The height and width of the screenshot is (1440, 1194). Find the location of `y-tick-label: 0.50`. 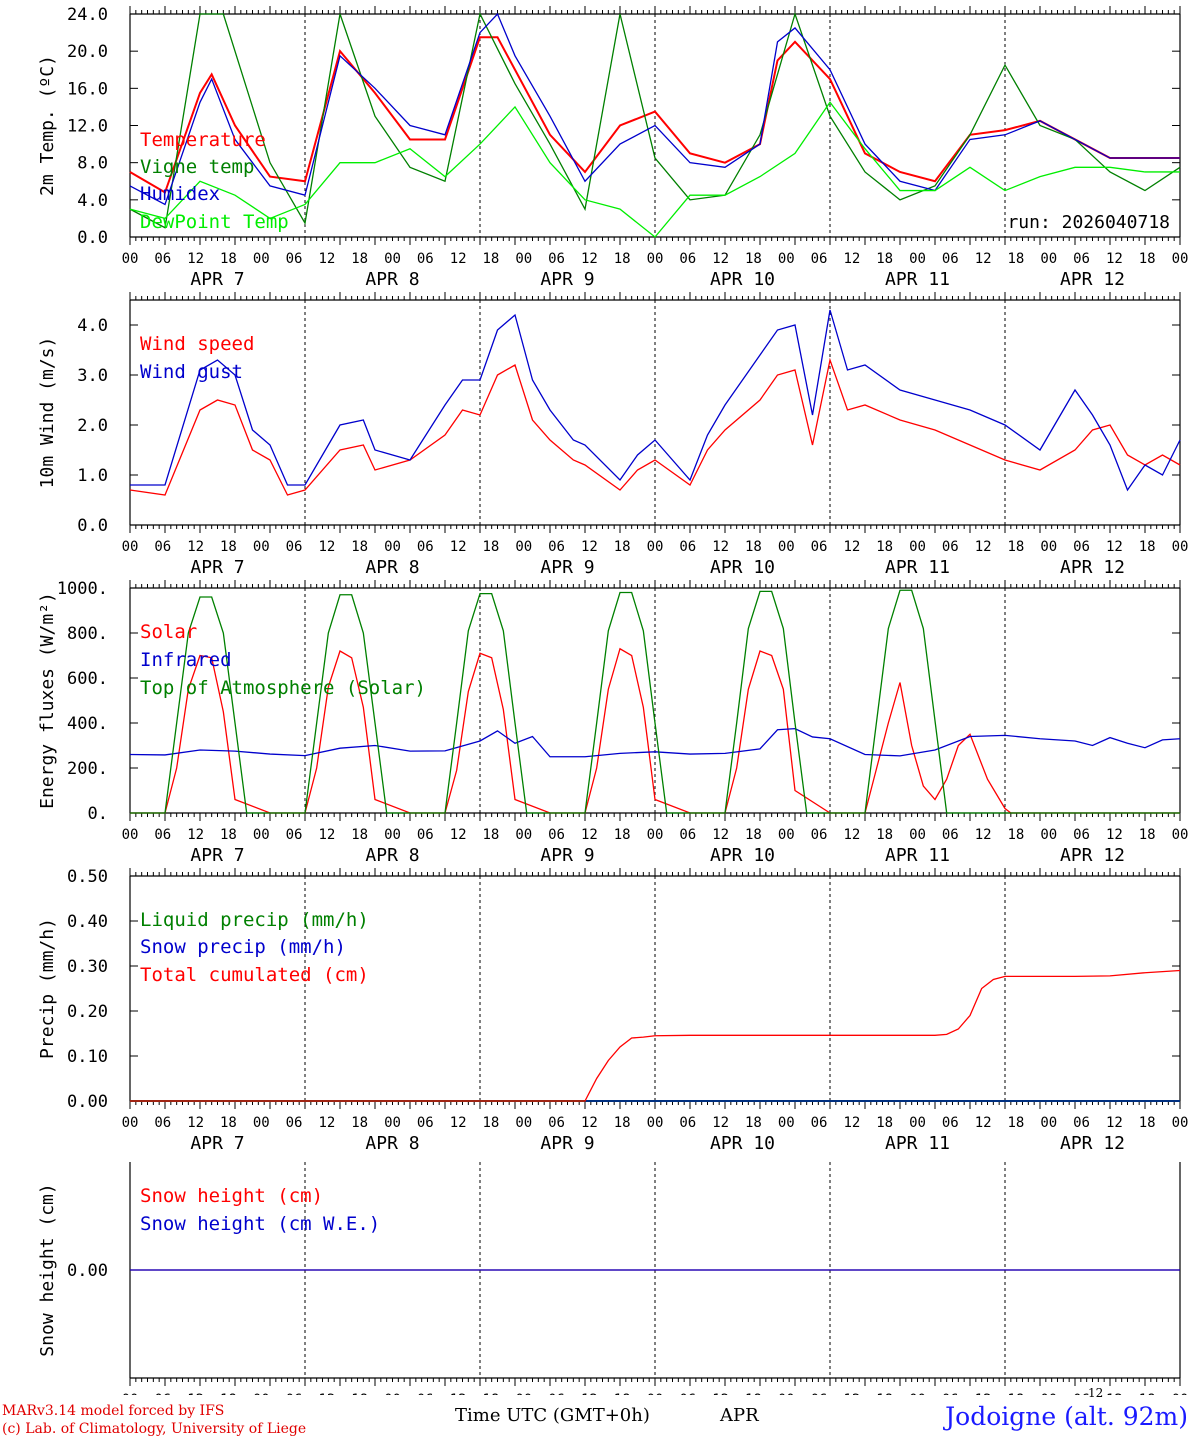

y-tick-label: 0.50 is located at coordinates (87, 877).